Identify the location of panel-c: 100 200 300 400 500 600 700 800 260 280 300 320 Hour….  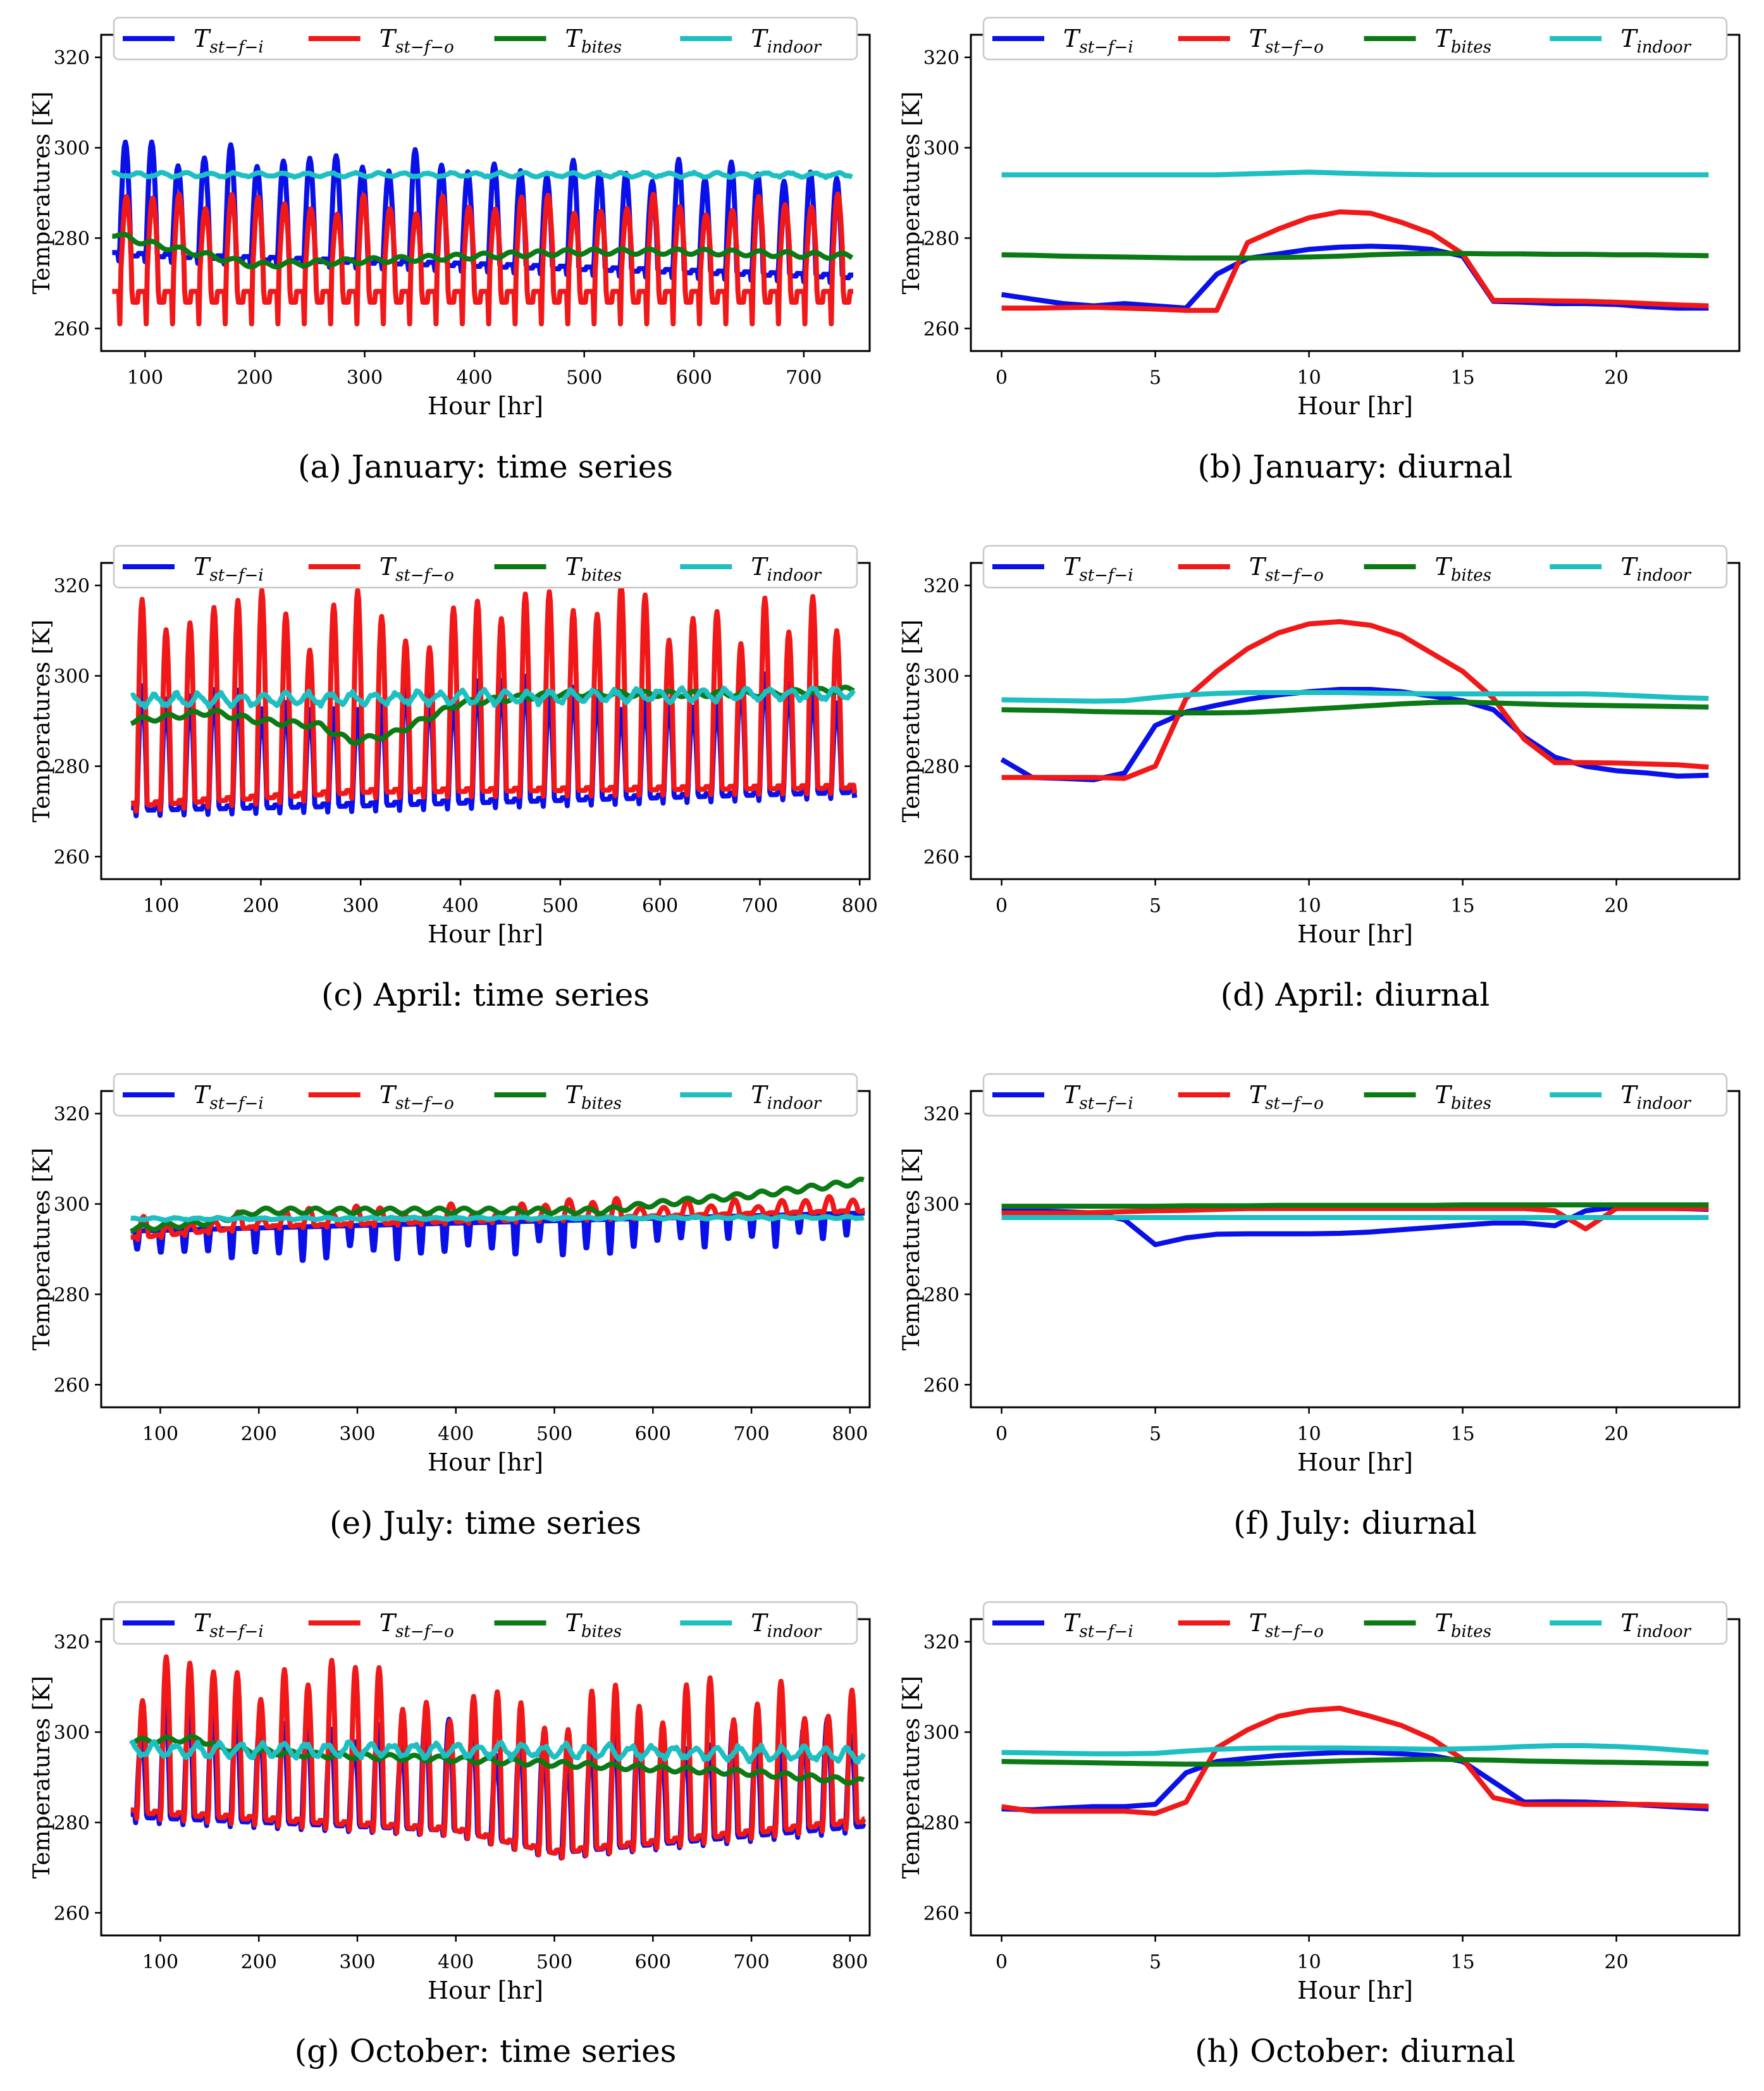
(453, 779).